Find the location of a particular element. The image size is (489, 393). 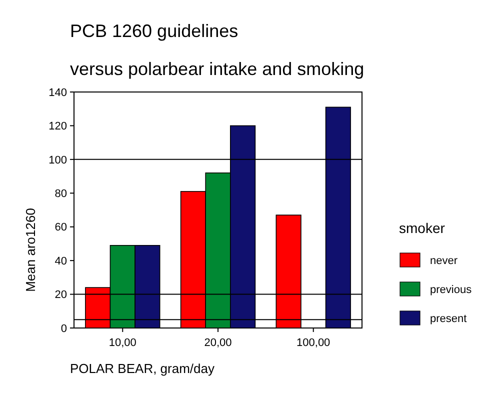

legend-label: present is located at coordinates (448, 319).